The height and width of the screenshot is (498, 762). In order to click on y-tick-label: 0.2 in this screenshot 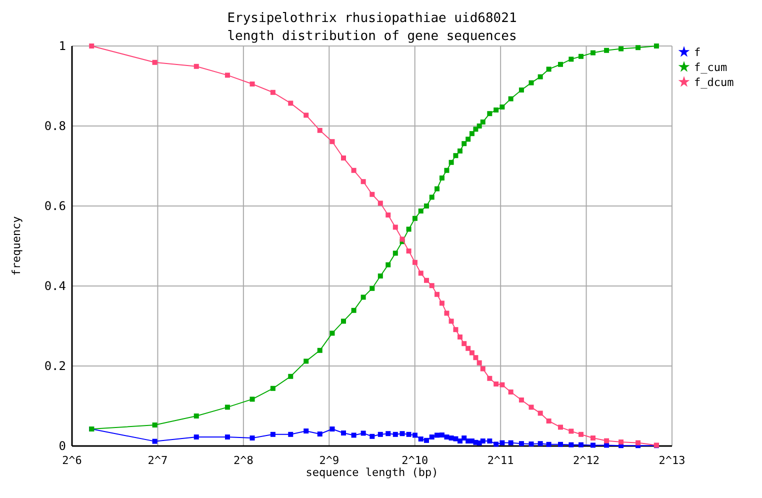, I will do `click(55, 366)`.